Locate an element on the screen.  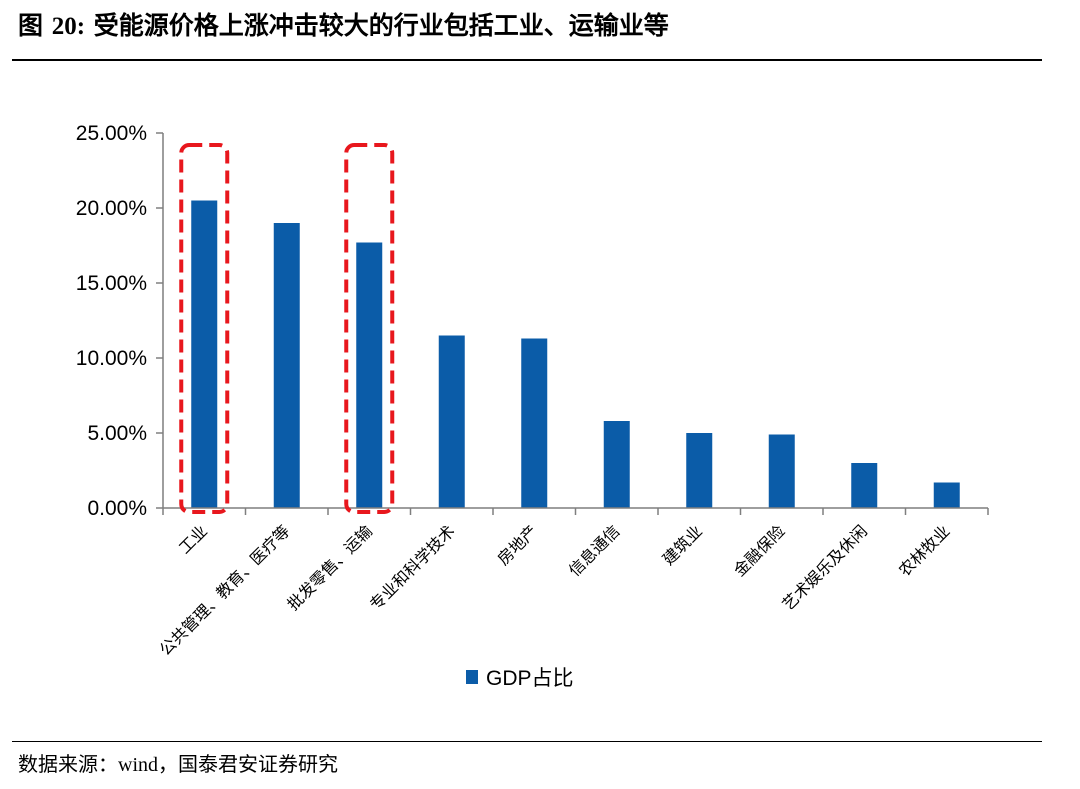
y-tick-label: 15.00% is located at coordinates (111, 283).